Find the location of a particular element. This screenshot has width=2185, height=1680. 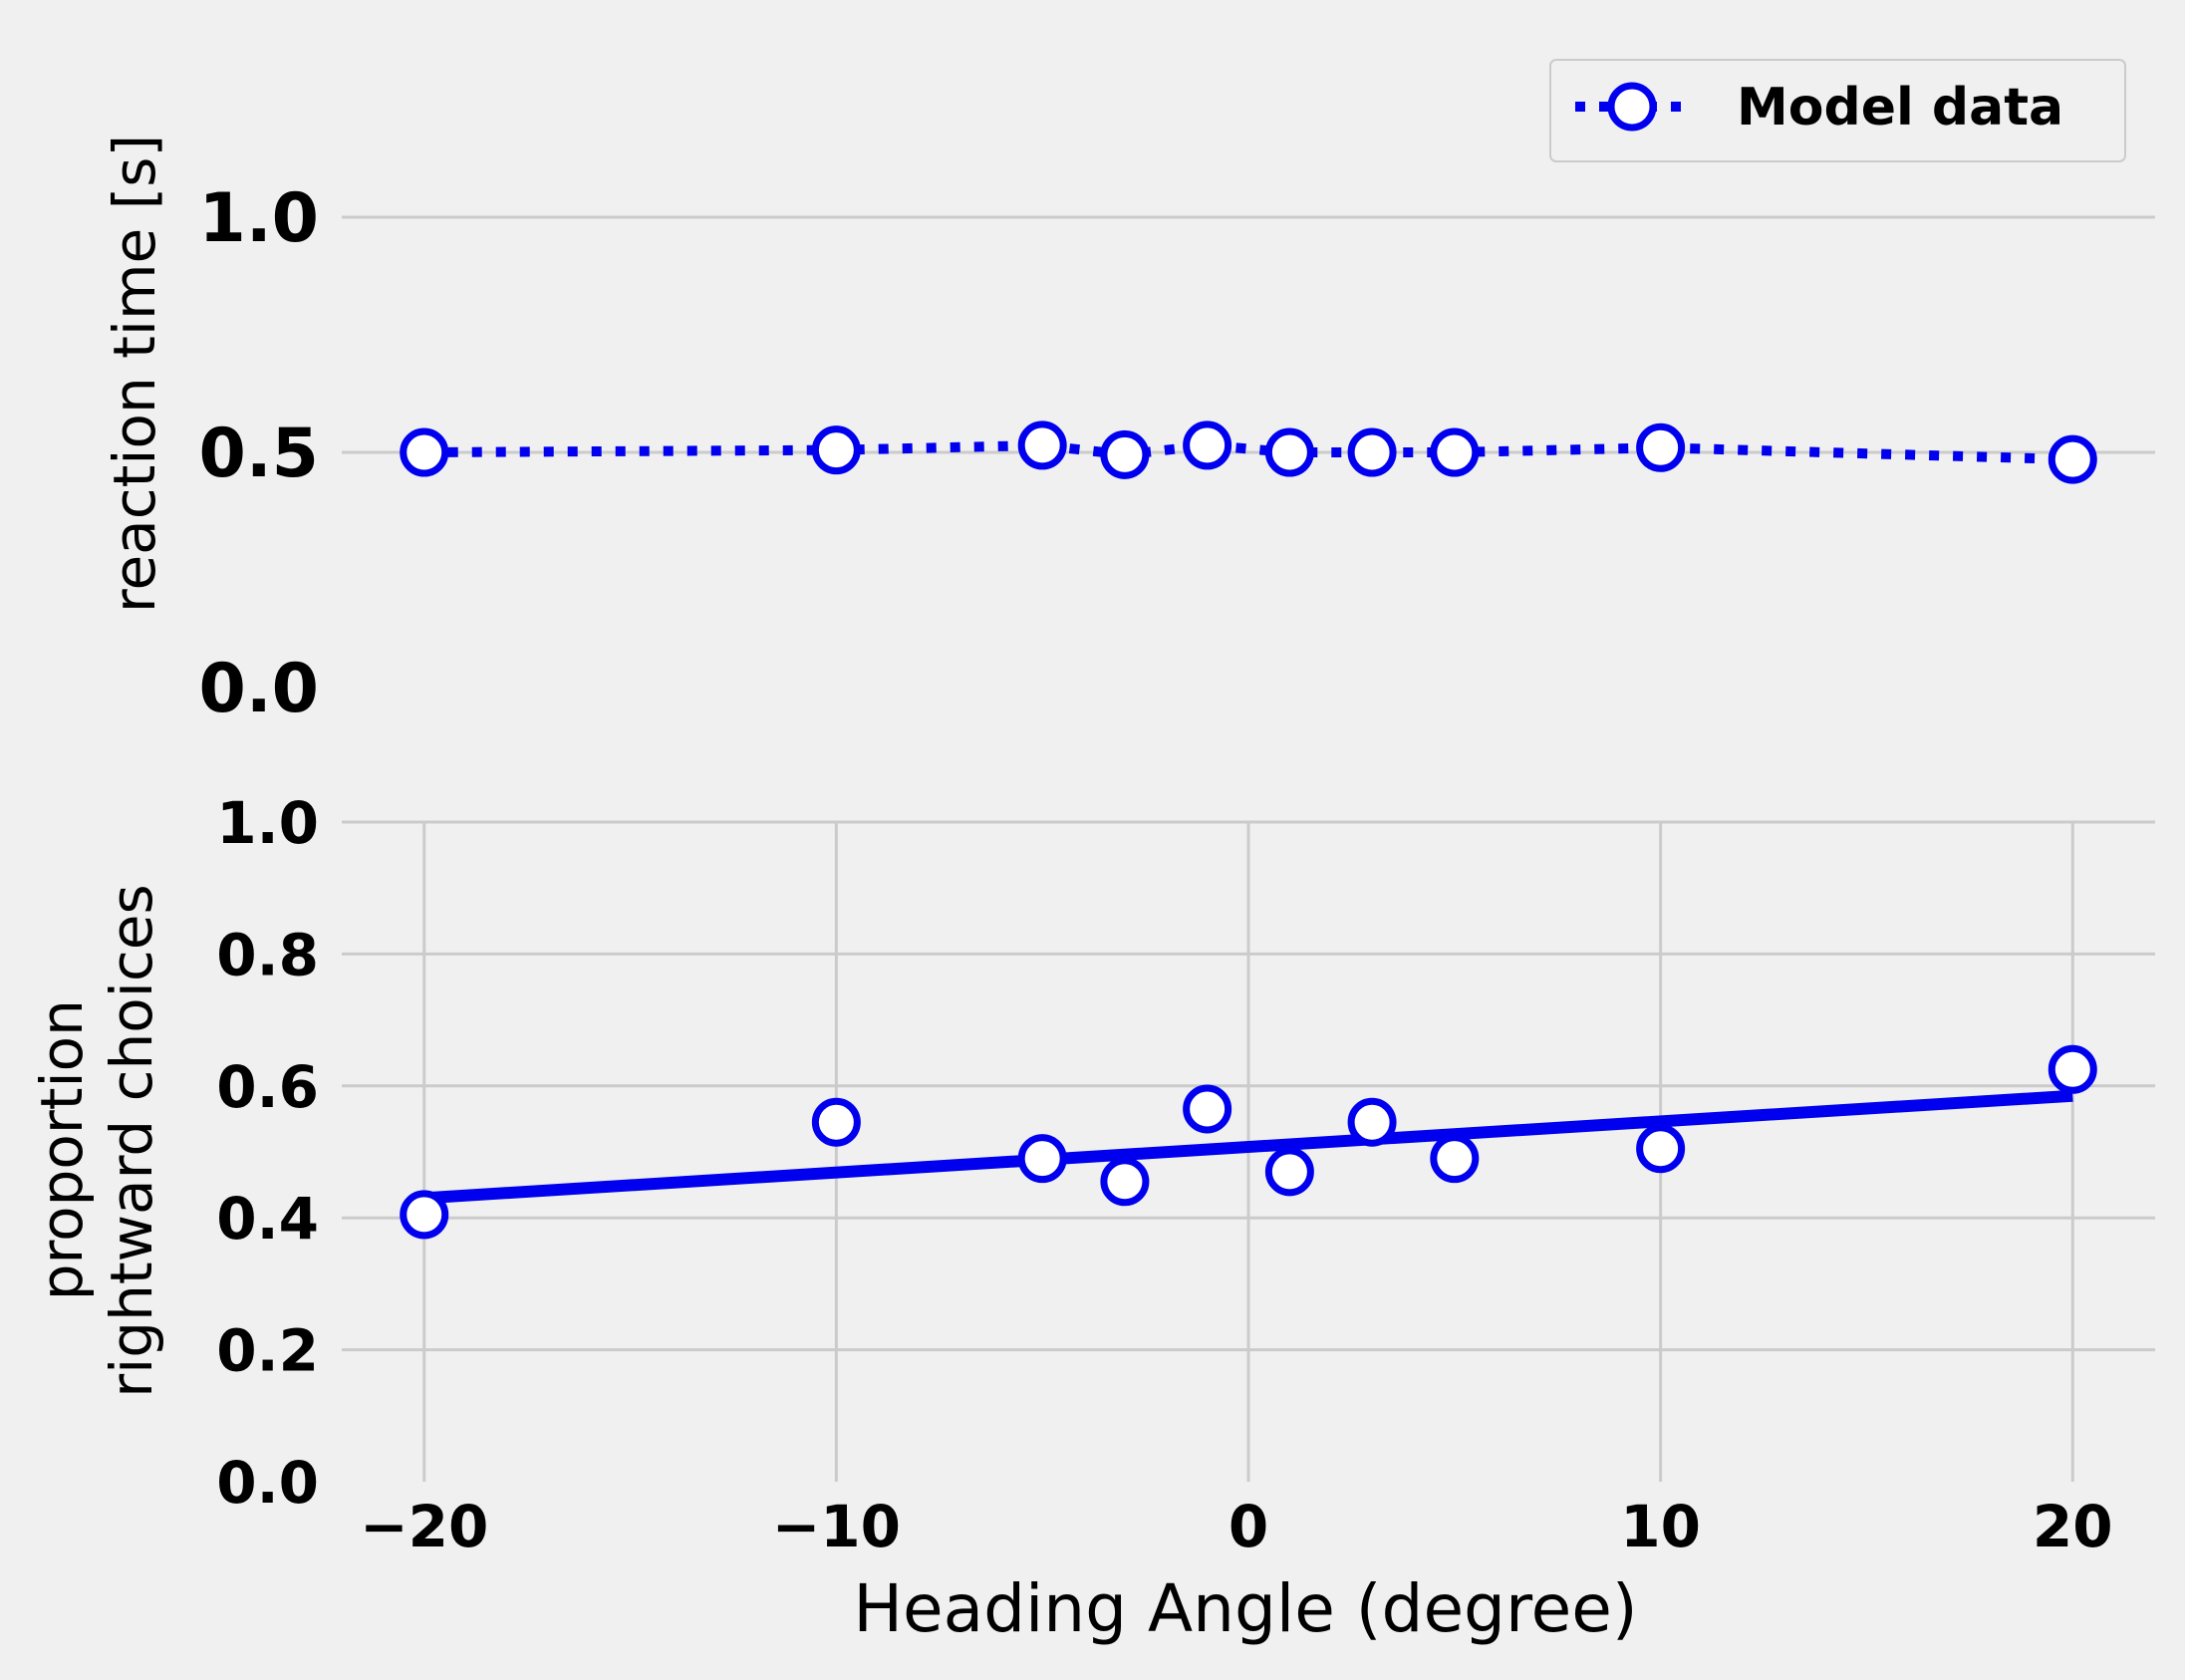

bottom-x-tick-labels: −20 −10 0 10 20 is located at coordinates (1236, 1526).